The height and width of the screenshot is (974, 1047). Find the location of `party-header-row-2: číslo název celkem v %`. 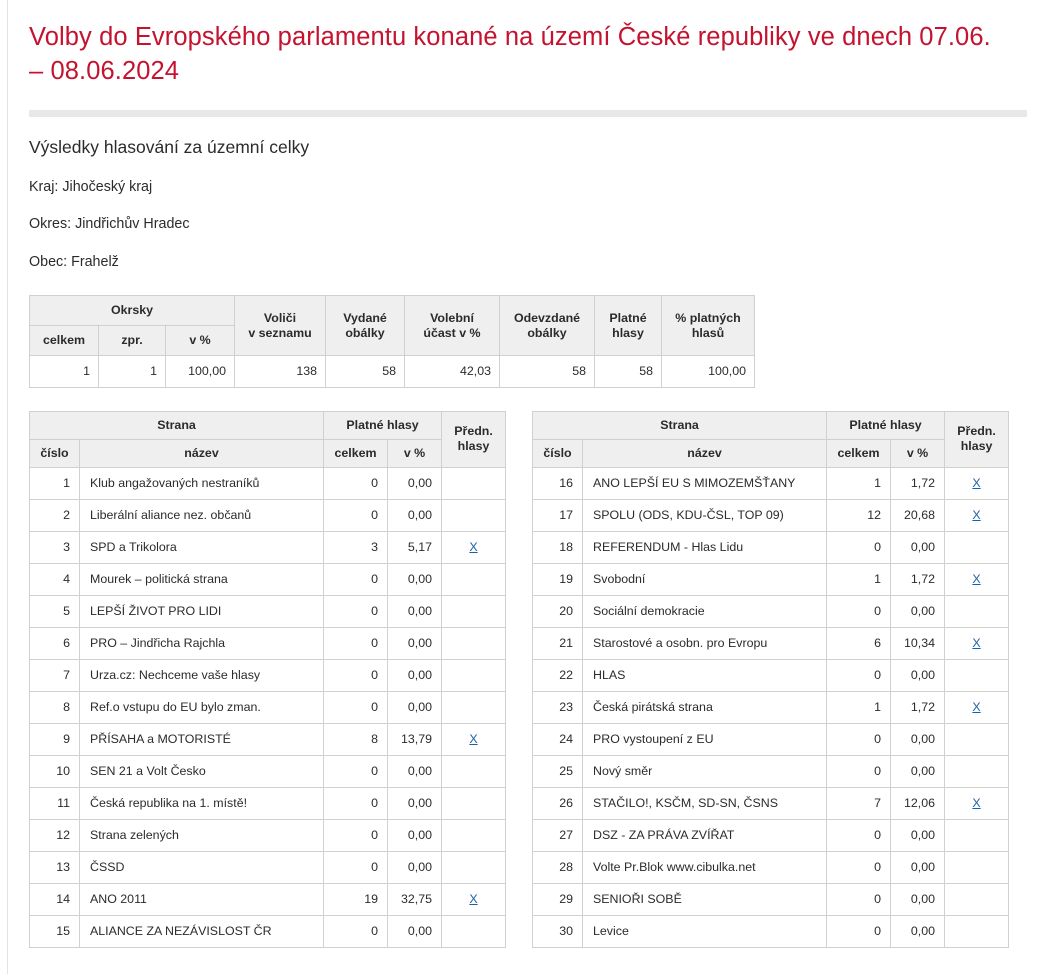

party-header-row-2: číslo název celkem v % is located at coordinates (770, 453).